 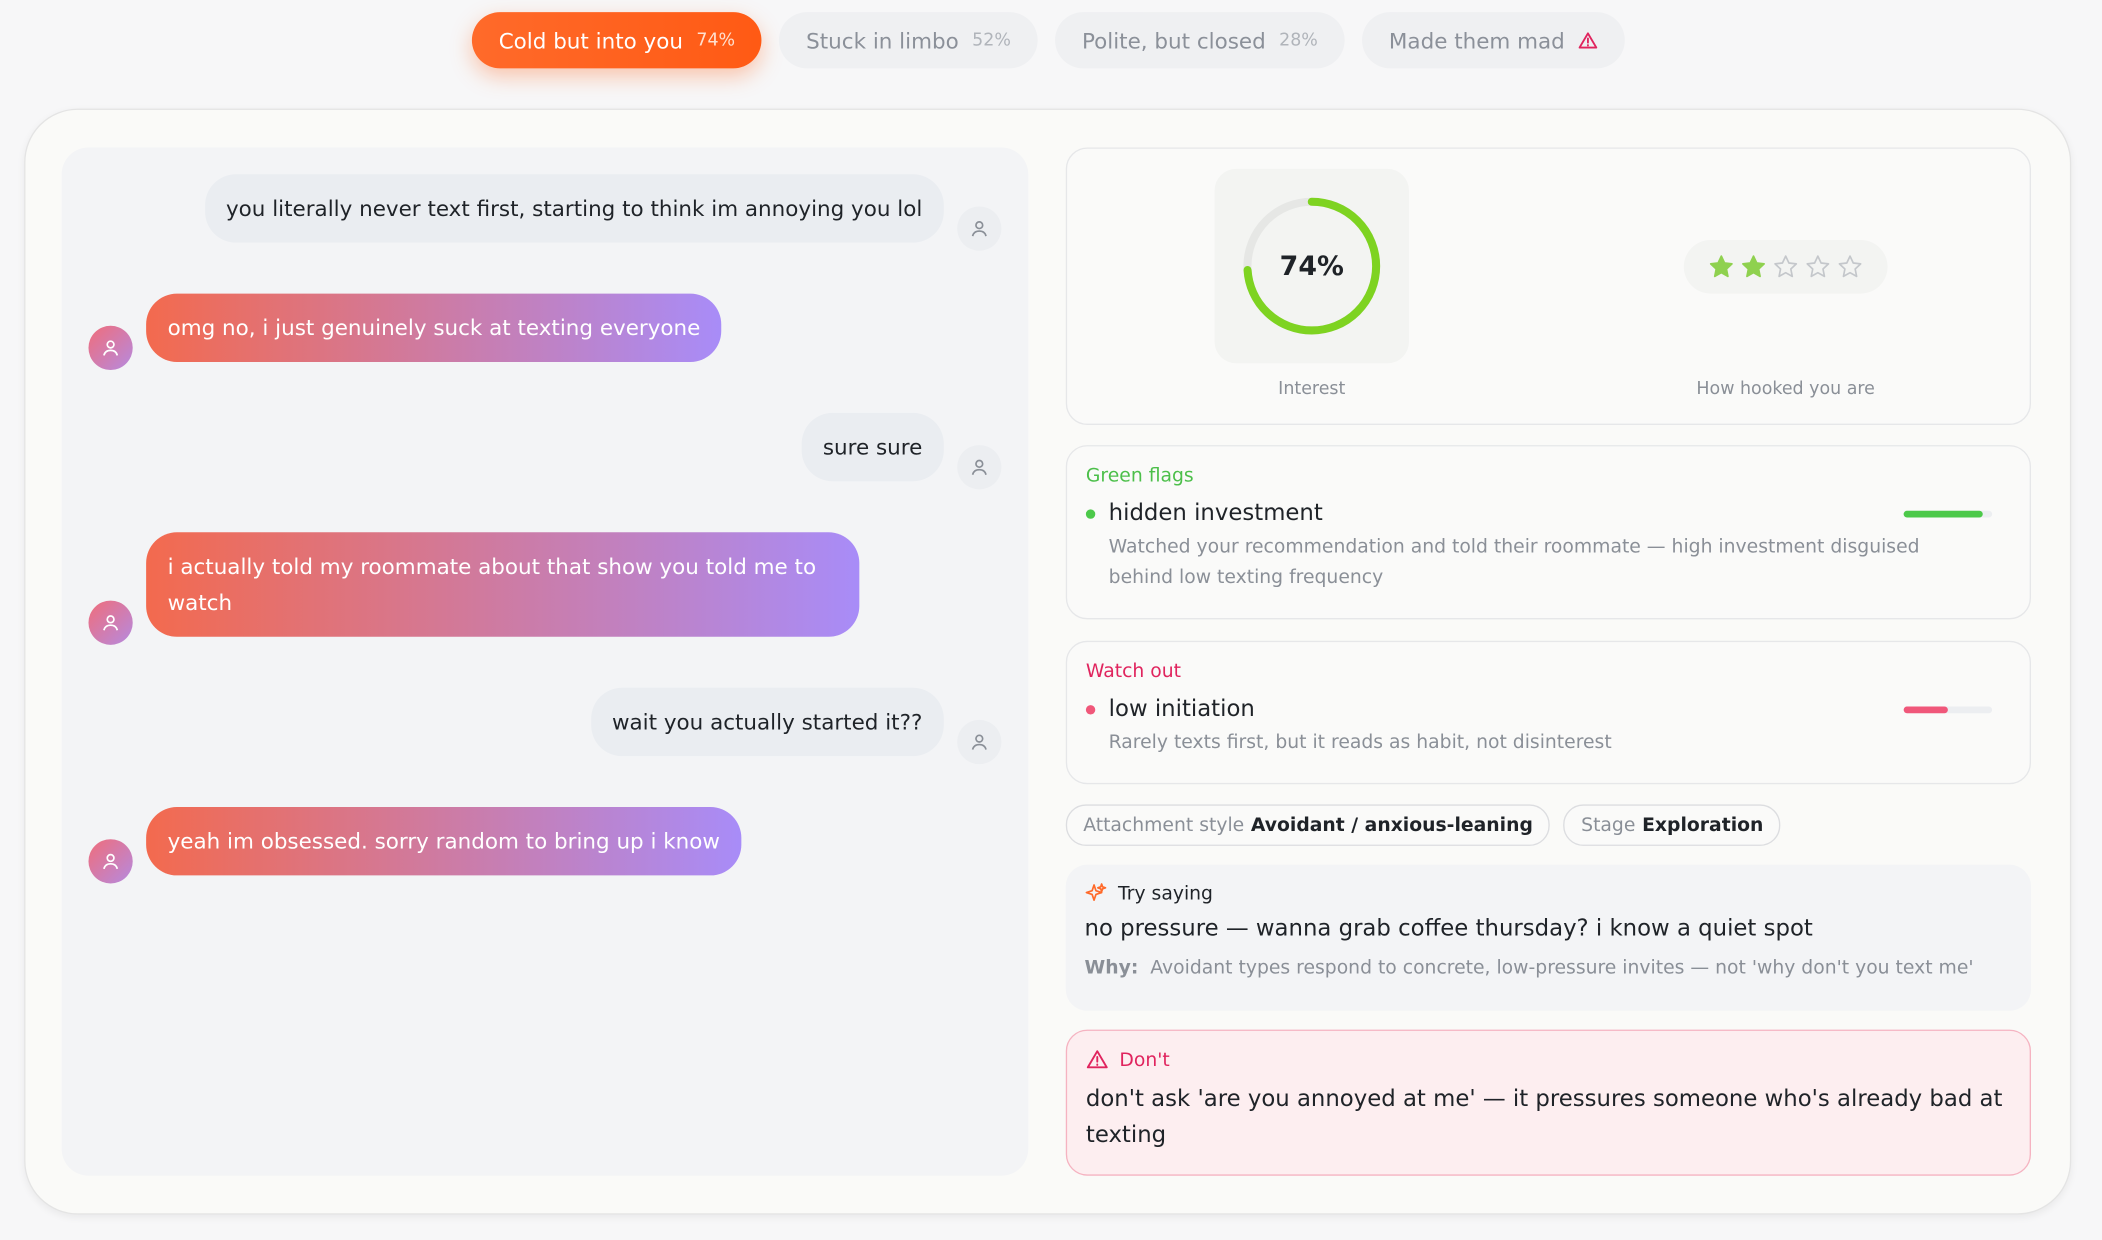 I want to click on tab: Cold but into you 74%, so click(x=616, y=40).